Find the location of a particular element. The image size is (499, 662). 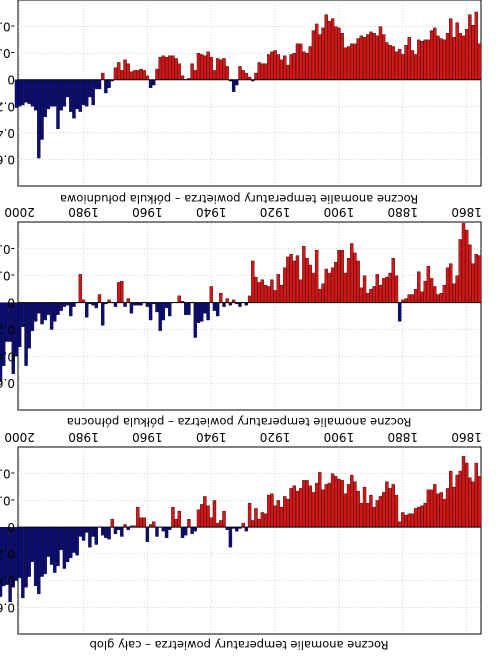

bar-2003 is located at coordinates (10, 564).